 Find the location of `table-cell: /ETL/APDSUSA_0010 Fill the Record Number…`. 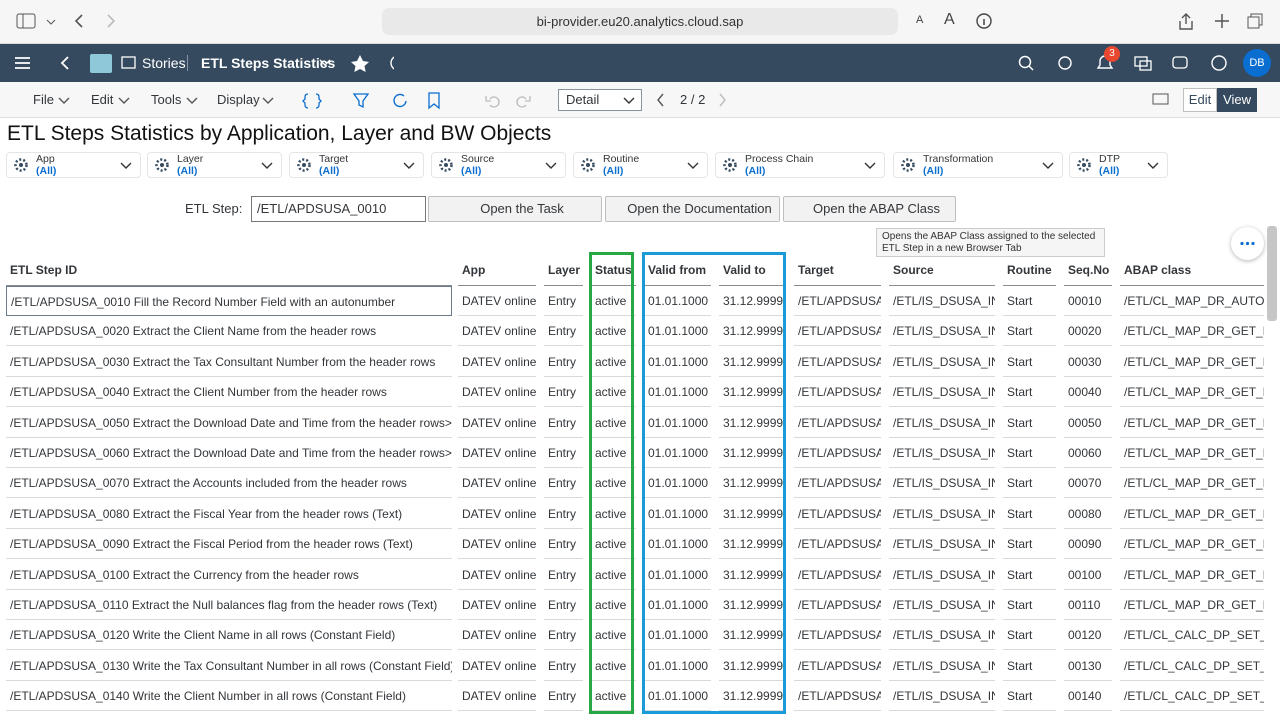

table-cell: /ETL/APDSUSA_0010 Fill the Record Number… is located at coordinates (229, 301).